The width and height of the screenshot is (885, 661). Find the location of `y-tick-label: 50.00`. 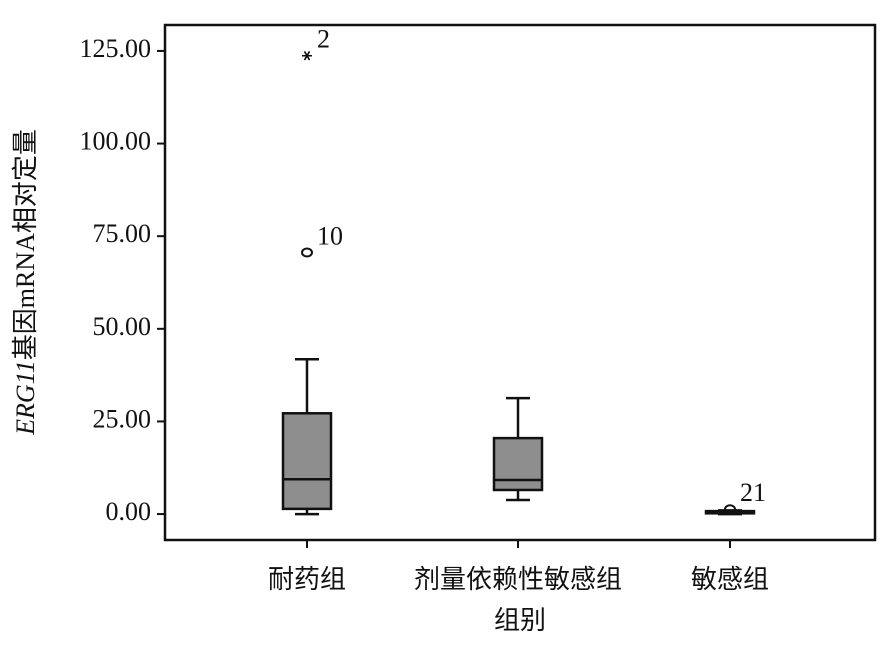

y-tick-label: 50.00 is located at coordinates (122, 326).